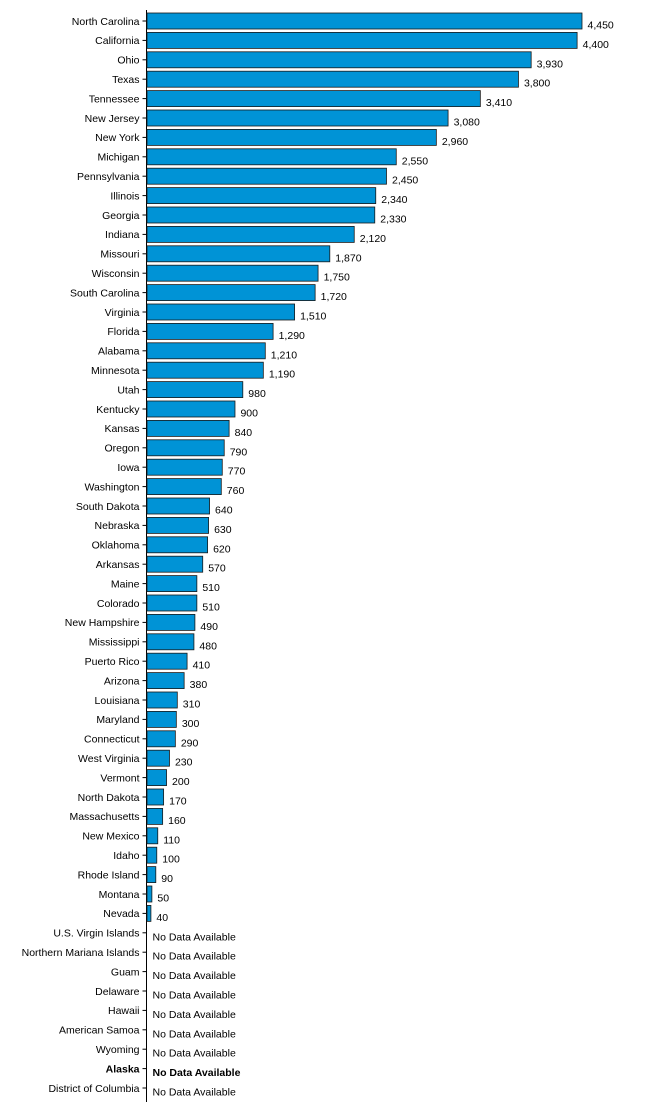 The image size is (650, 1120). I want to click on value-label: 3,410, so click(499, 103).